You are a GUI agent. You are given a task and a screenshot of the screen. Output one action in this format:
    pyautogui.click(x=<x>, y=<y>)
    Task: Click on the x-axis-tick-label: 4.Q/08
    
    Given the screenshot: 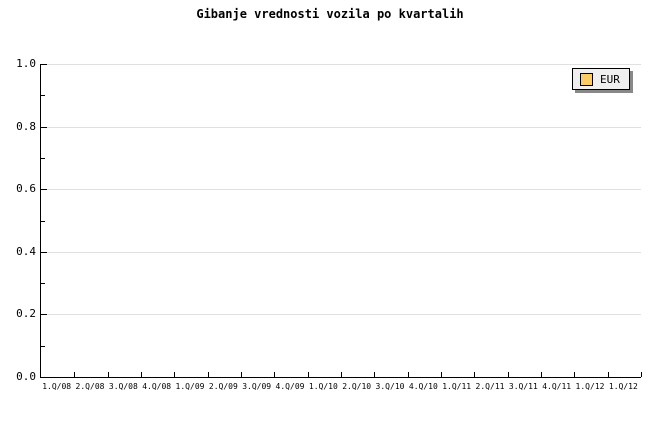 What is the action you would take?
    pyautogui.click(x=157, y=386)
    